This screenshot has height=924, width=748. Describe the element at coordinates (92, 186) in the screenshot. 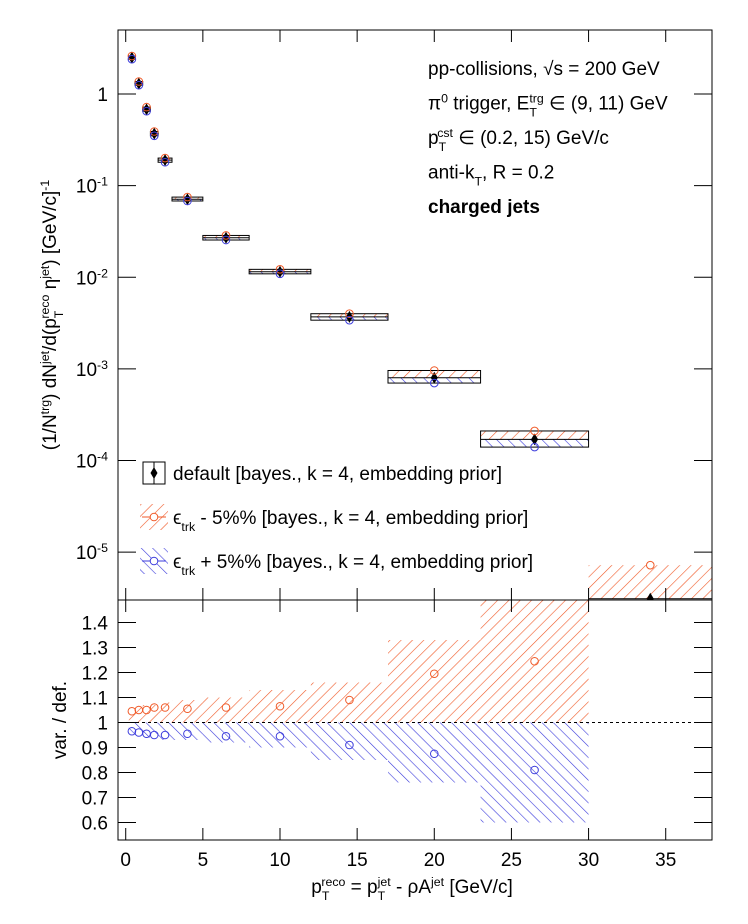

I see `y-tick-label: 10⁻¹` at that location.